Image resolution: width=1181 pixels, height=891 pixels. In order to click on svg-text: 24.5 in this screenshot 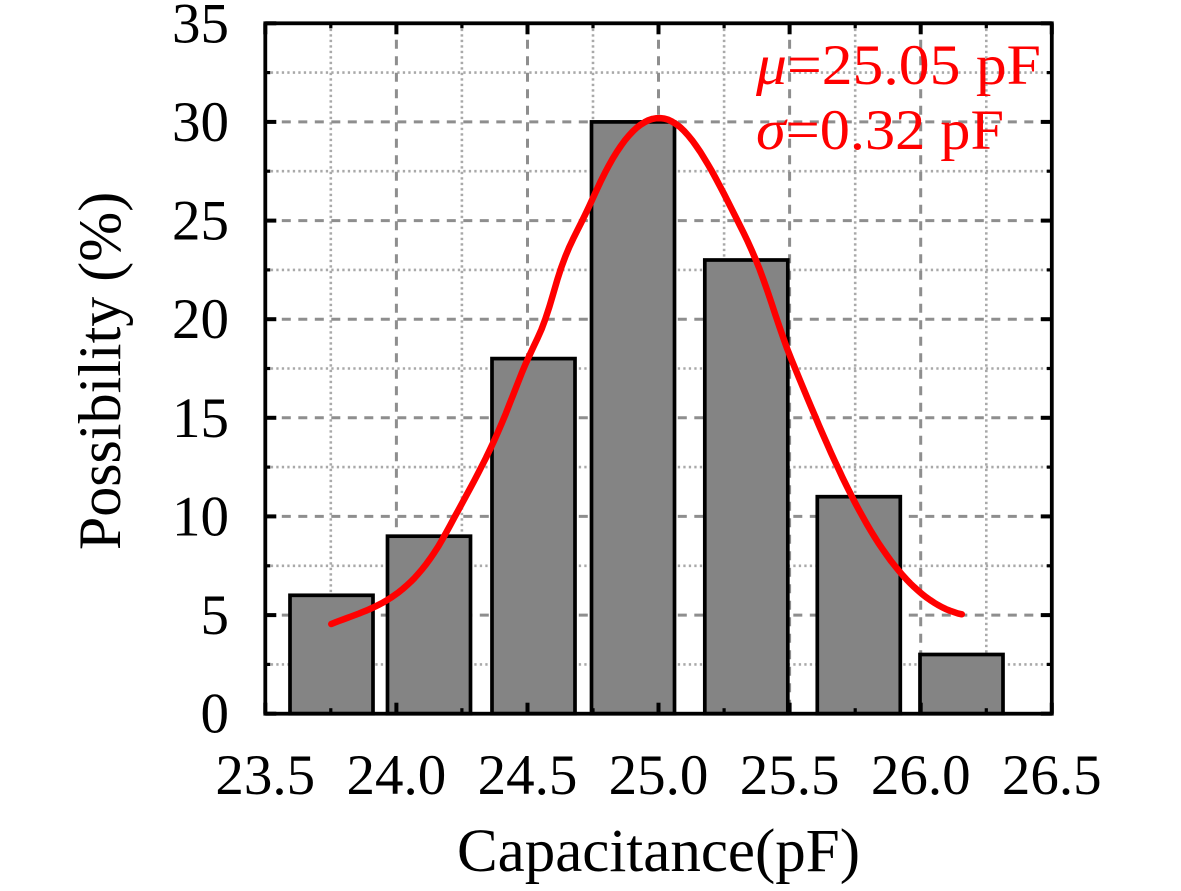, I will do `click(528, 775)`.